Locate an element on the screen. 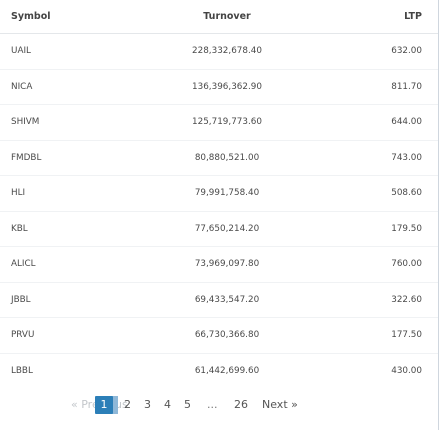 Image resolution: width=442 pixels, height=430 pixels. ltp-cell: 632.00 is located at coordinates (386, 51).